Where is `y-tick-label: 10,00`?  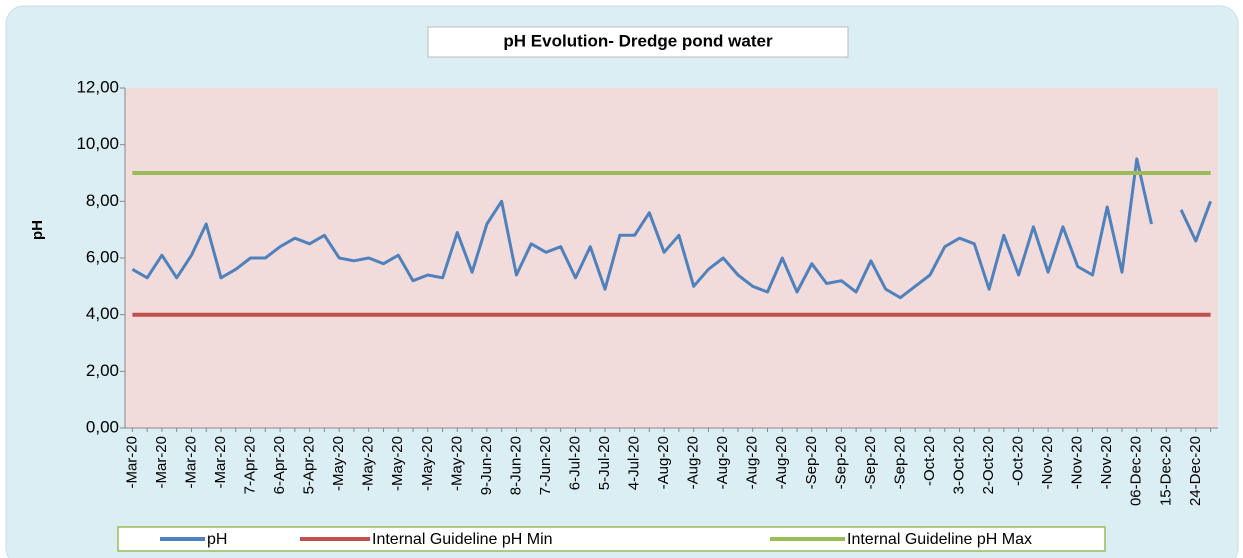
y-tick-label: 10,00 is located at coordinates (97, 143).